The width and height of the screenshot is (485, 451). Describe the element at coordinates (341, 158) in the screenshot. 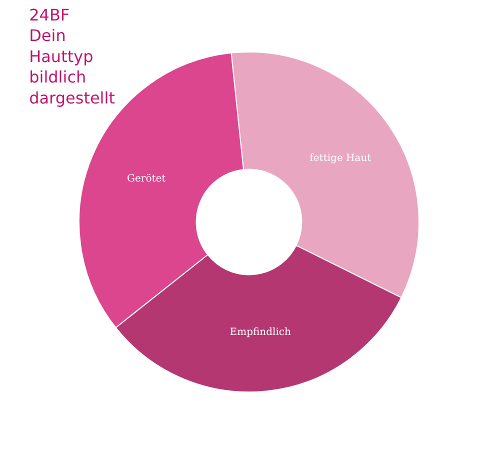

I see `slice-label: fettige Haut` at that location.